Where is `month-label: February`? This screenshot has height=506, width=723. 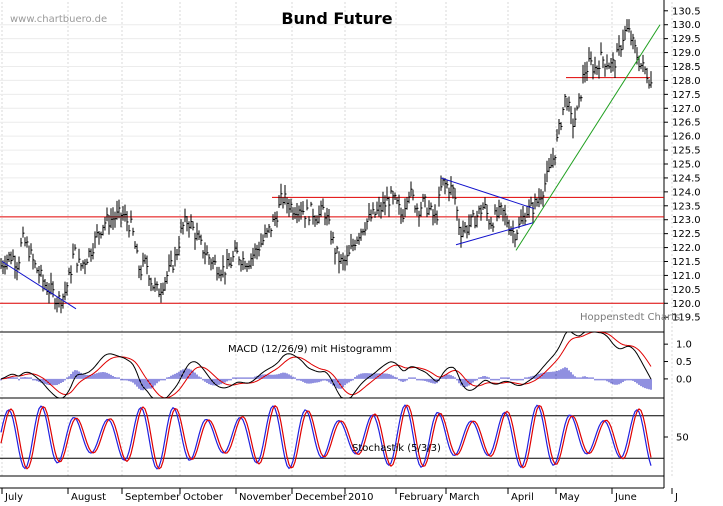 month-label: February is located at coordinates (421, 497).